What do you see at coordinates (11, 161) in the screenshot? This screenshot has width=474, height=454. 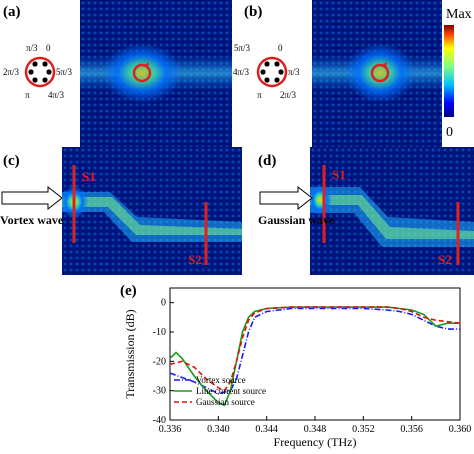 I see `panel-label-c: (c)` at bounding box center [11, 161].